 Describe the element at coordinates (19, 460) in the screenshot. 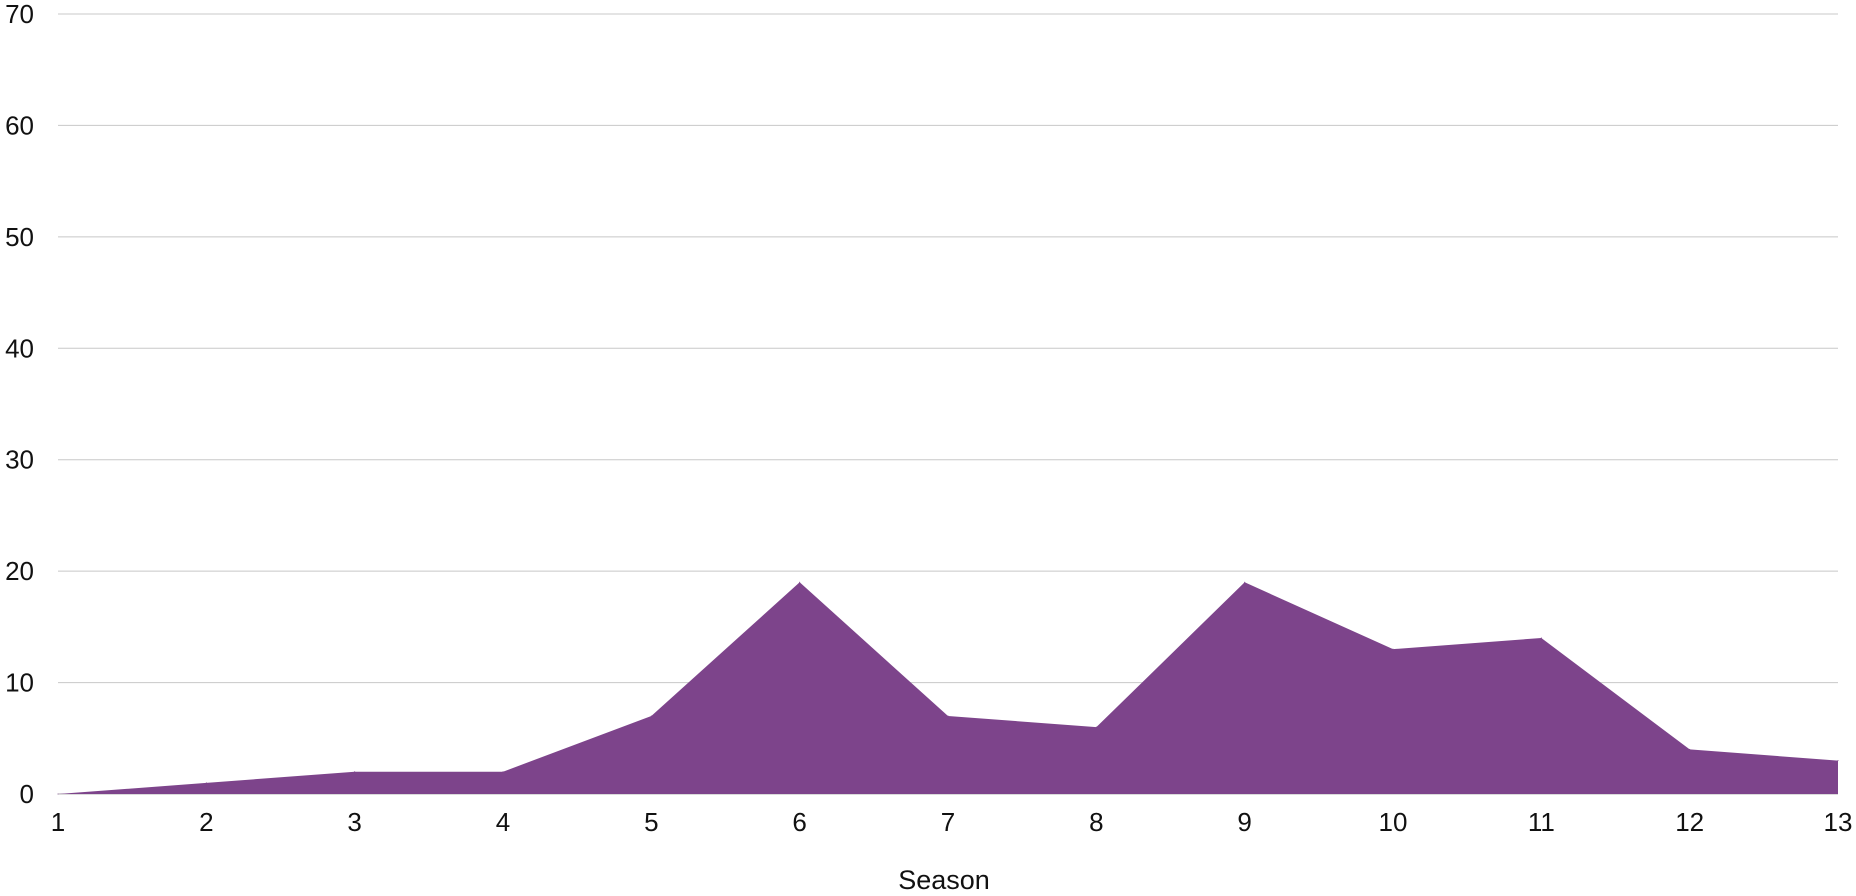

I see `y-tick-label: 30` at that location.